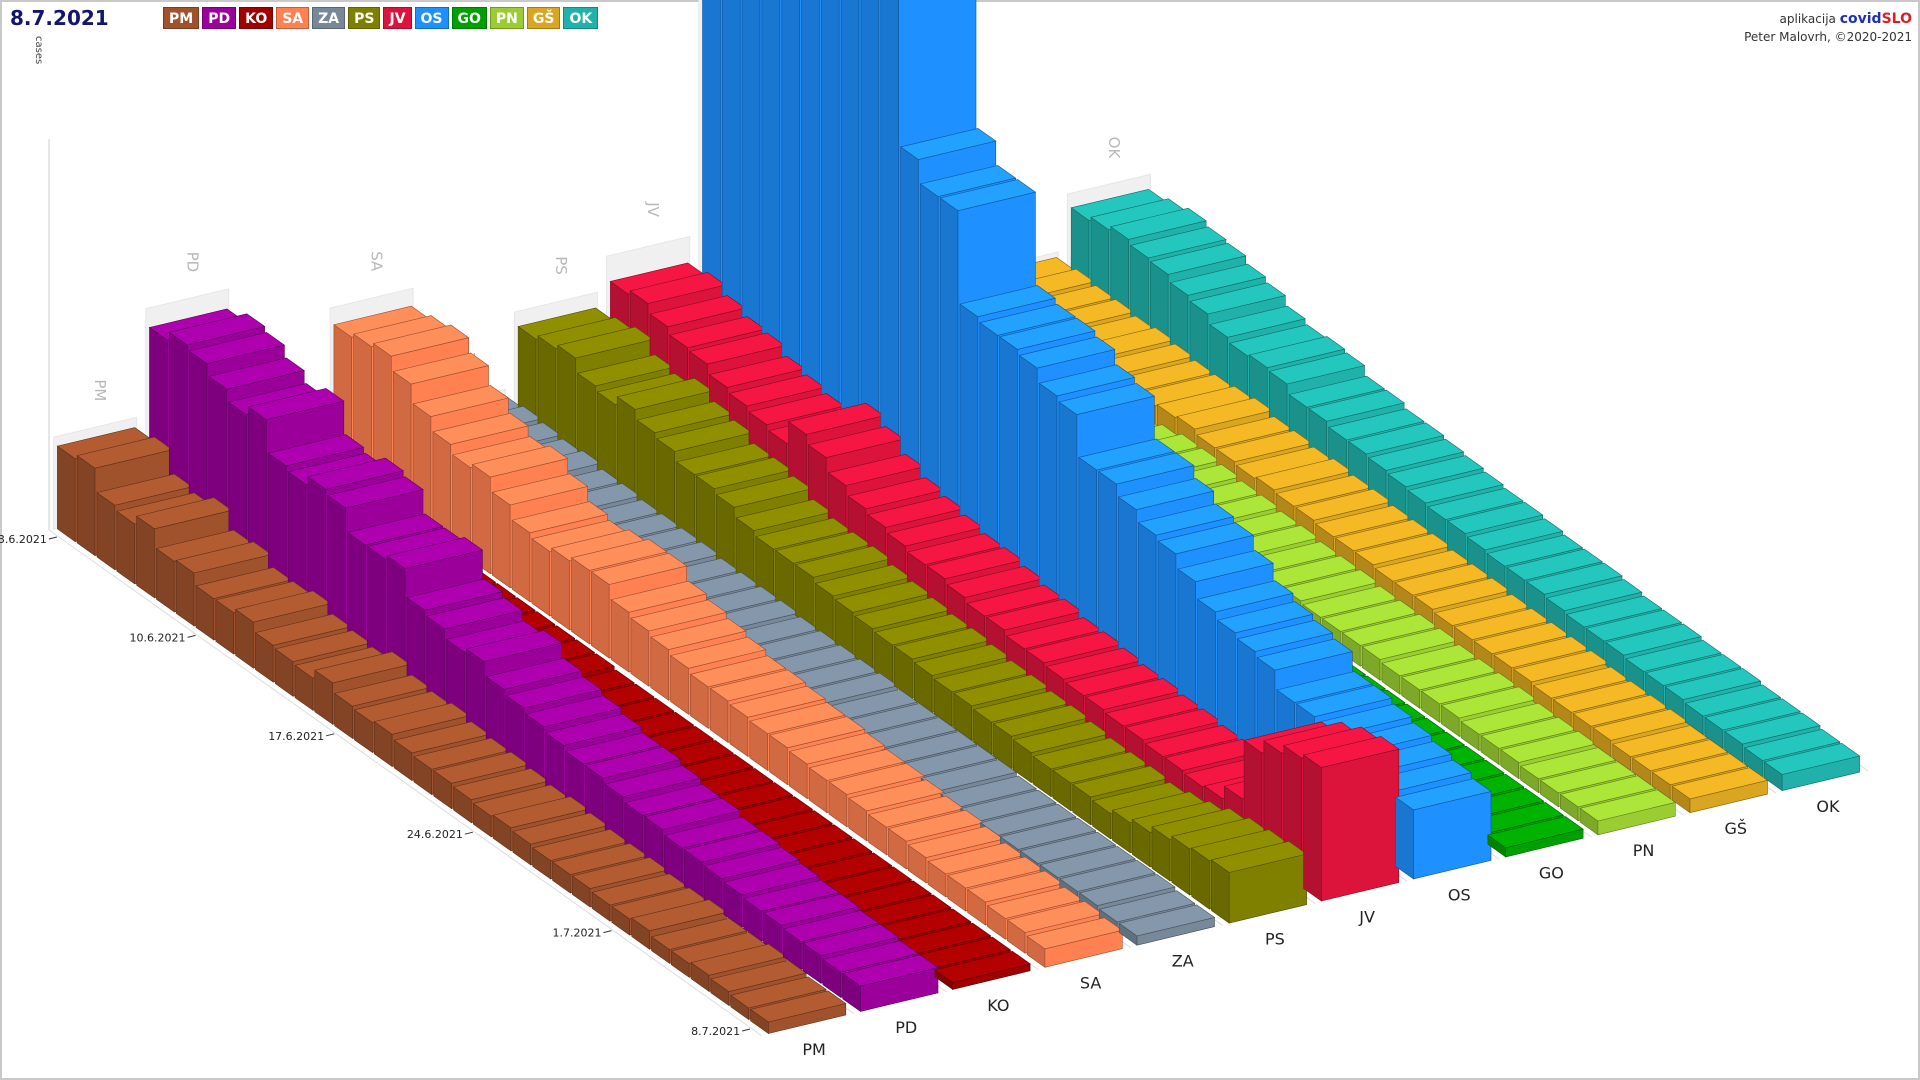 The height and width of the screenshot is (1080, 1920). I want to click on back-label-ps: PS, so click(561, 265).